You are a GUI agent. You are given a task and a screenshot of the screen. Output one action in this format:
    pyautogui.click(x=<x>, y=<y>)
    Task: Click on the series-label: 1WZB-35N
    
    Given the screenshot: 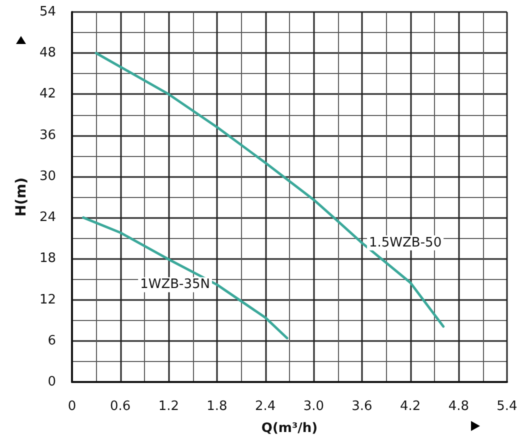 What is the action you would take?
    pyautogui.click(x=175, y=284)
    